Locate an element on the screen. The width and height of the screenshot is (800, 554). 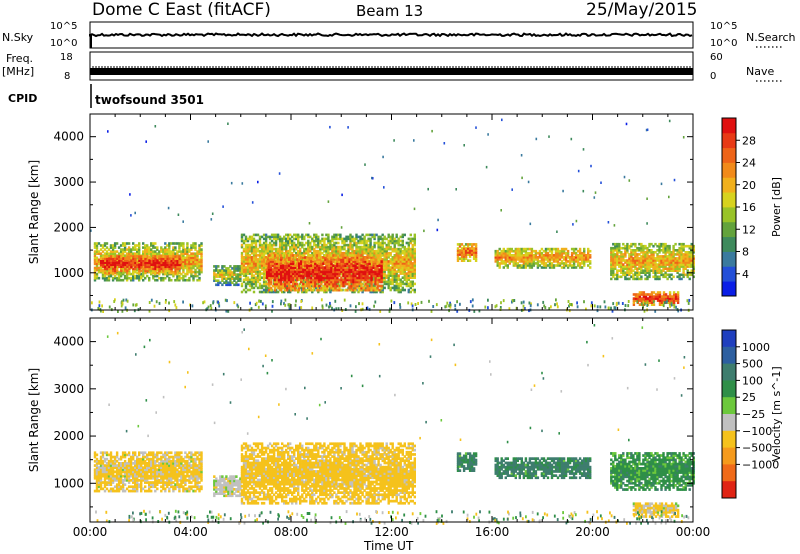
nsearch-label: N.Search is located at coordinates (771, 37).